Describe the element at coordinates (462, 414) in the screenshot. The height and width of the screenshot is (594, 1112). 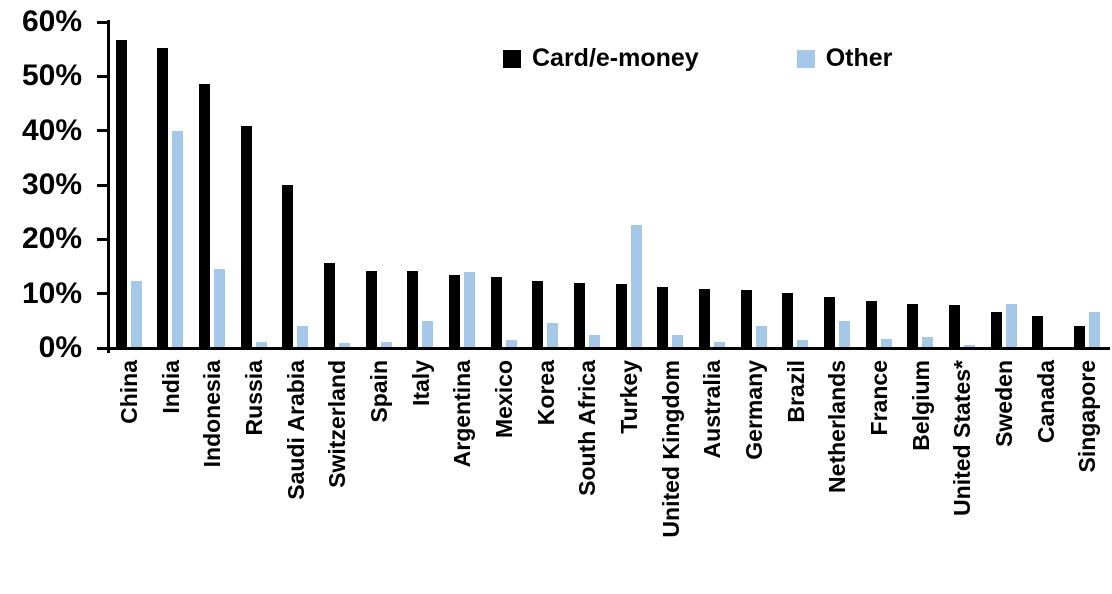
I see `x-axis-label: Argentina` at that location.